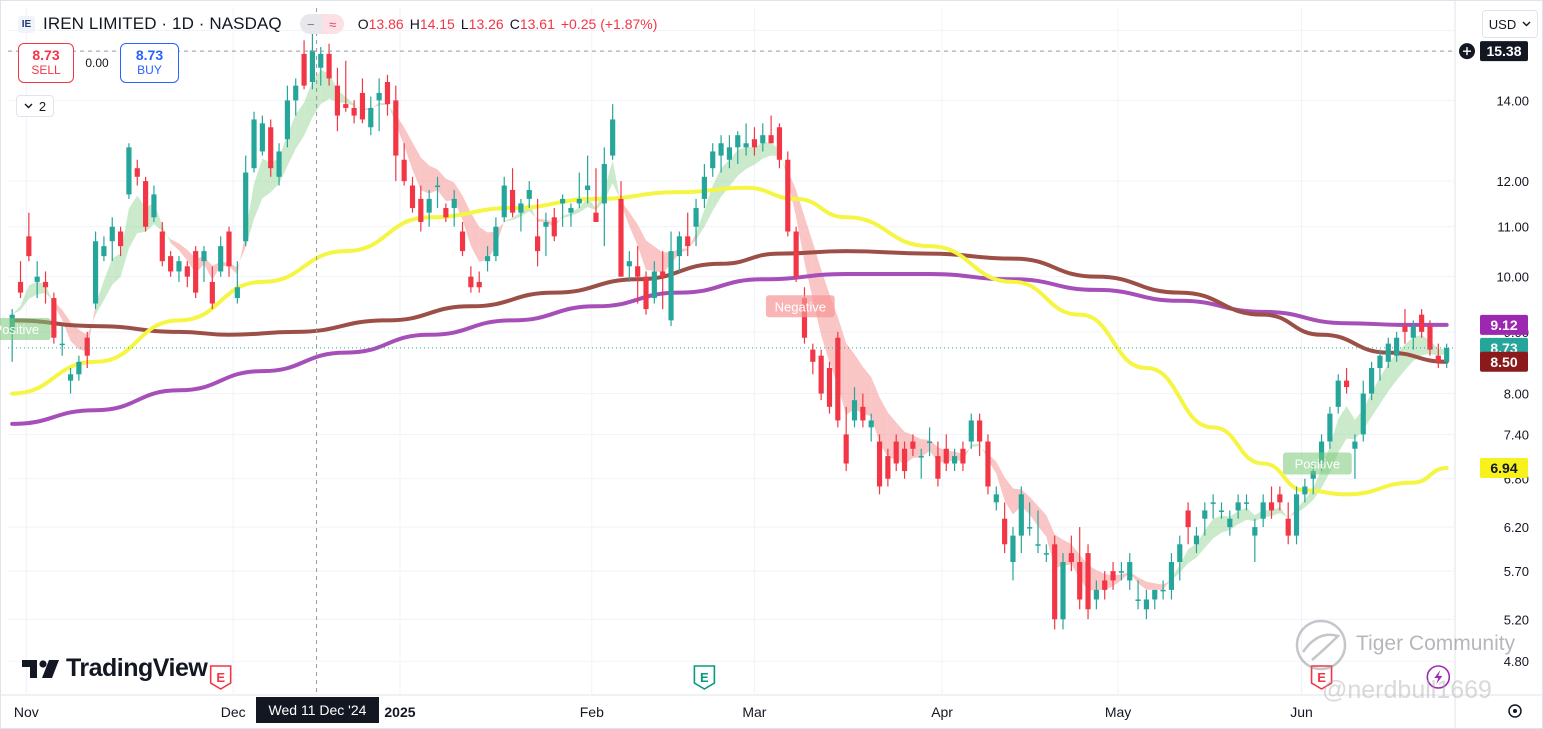 This screenshot has width=1543, height=729. Describe the element at coordinates (97, 63) in the screenshot. I see `spread-value: 0.00` at that location.